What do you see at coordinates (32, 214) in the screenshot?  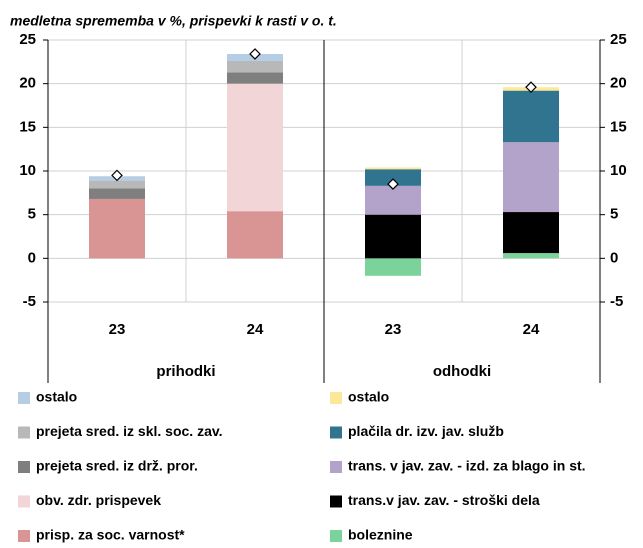 I see `y-tick-label: 5` at bounding box center [32, 214].